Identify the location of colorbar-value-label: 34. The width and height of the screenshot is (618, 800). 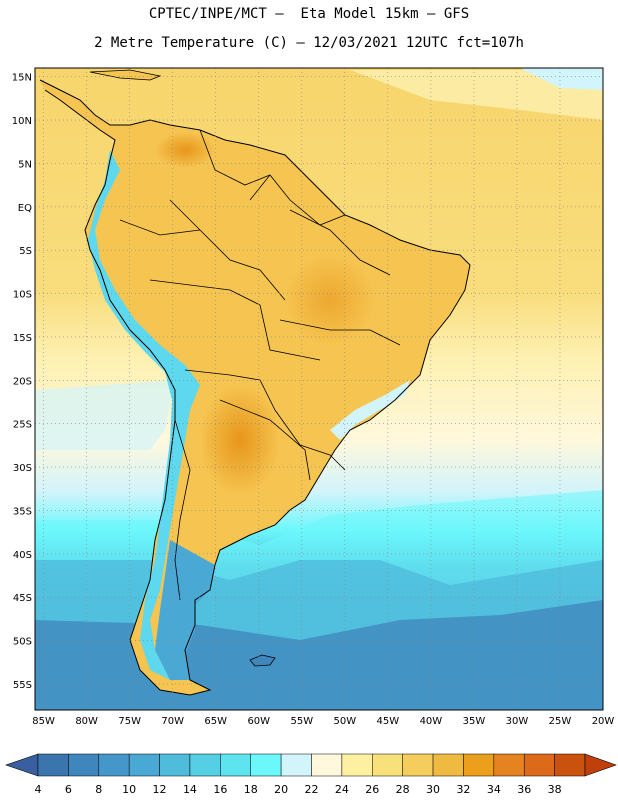
(494, 789).